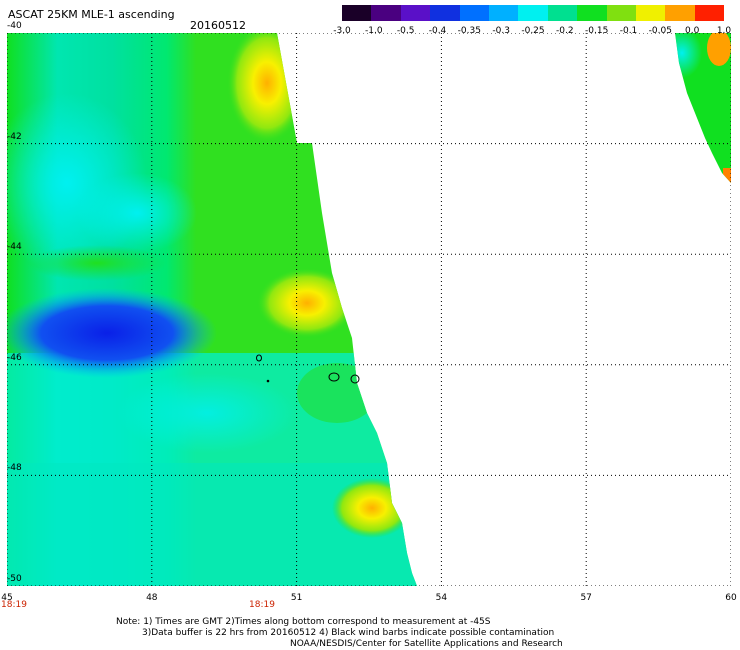 This screenshot has width=740, height=650. I want to click on colorbar-label: -0.05, so click(660, 31).